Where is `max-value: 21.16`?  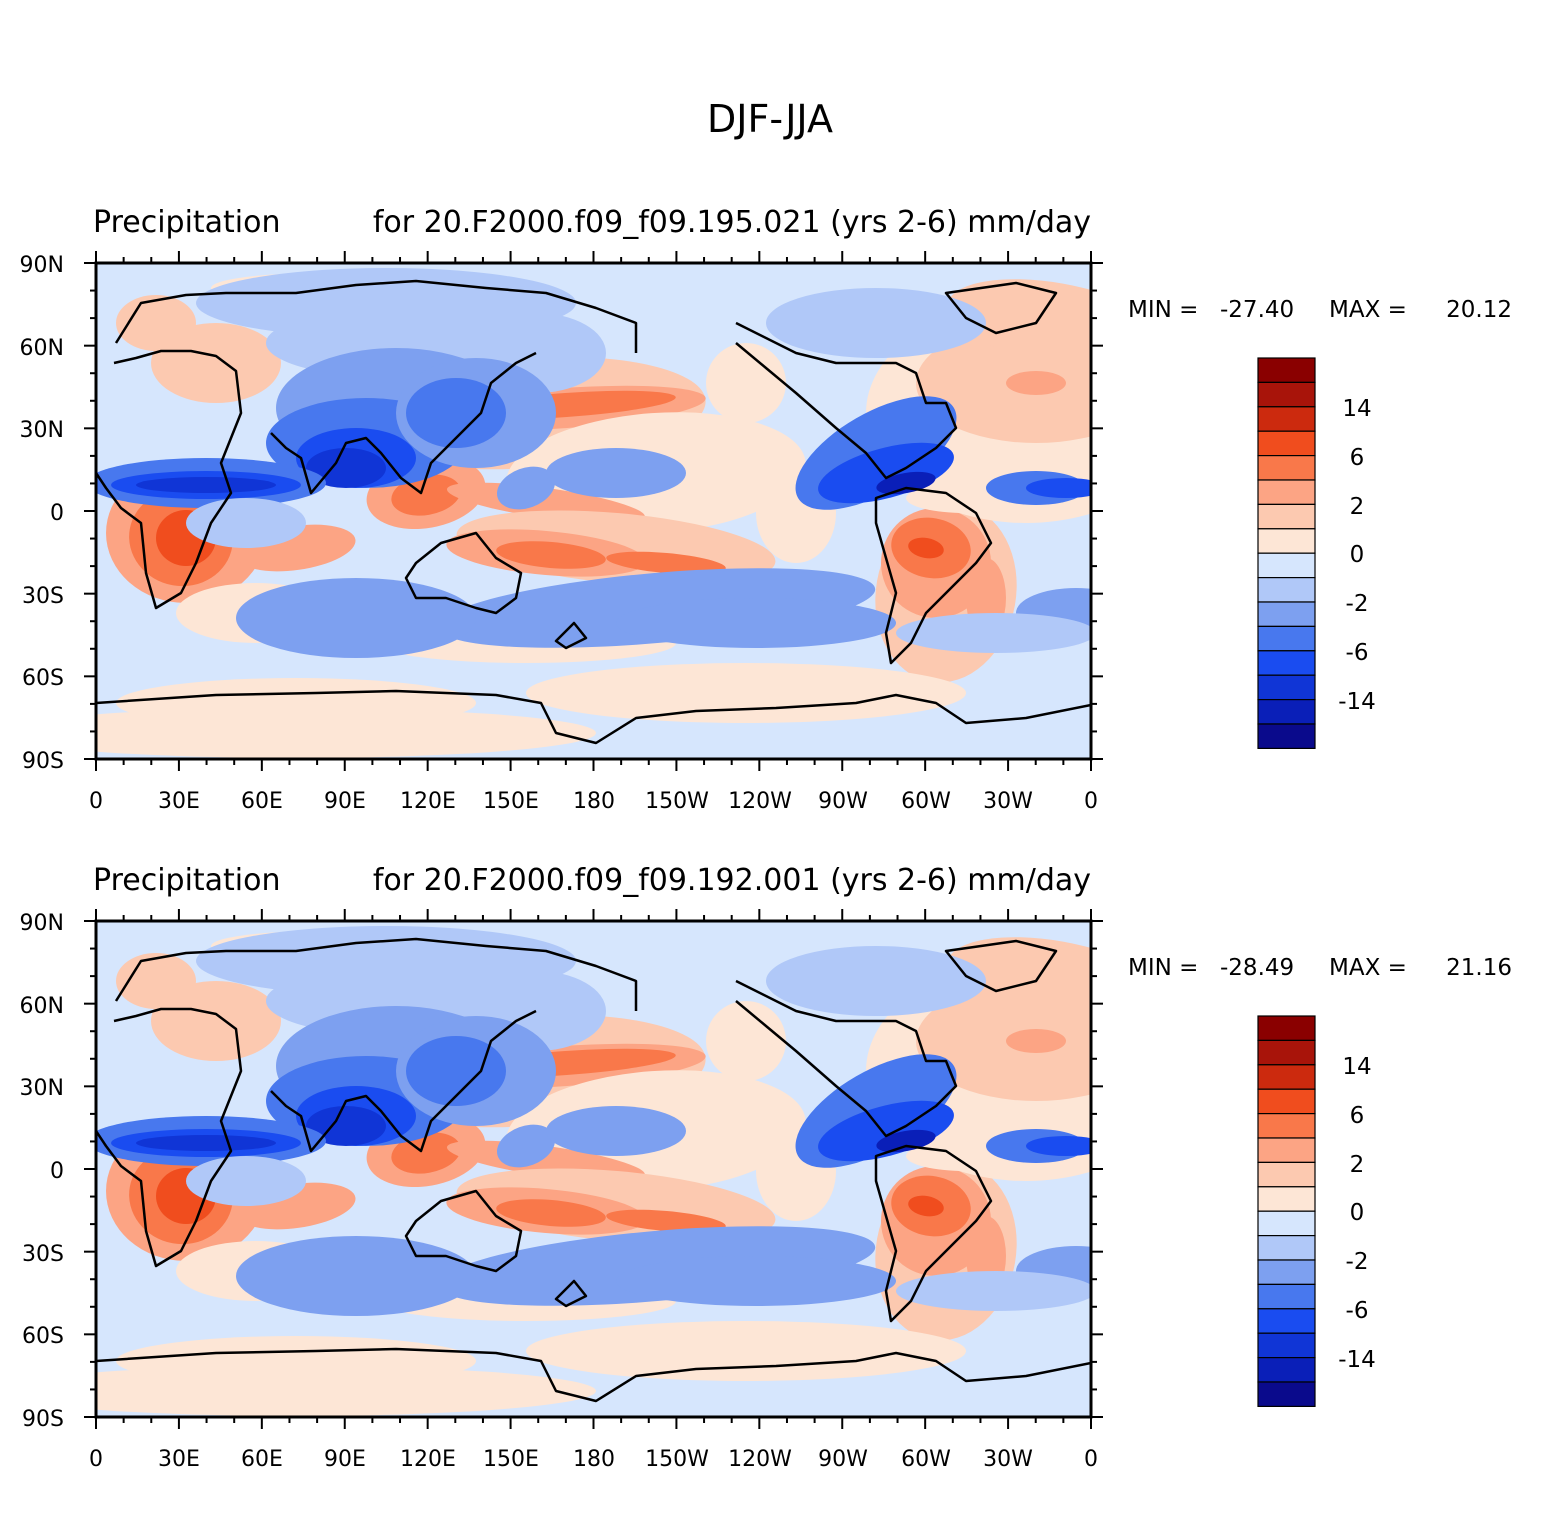 max-value: 21.16 is located at coordinates (1479, 968).